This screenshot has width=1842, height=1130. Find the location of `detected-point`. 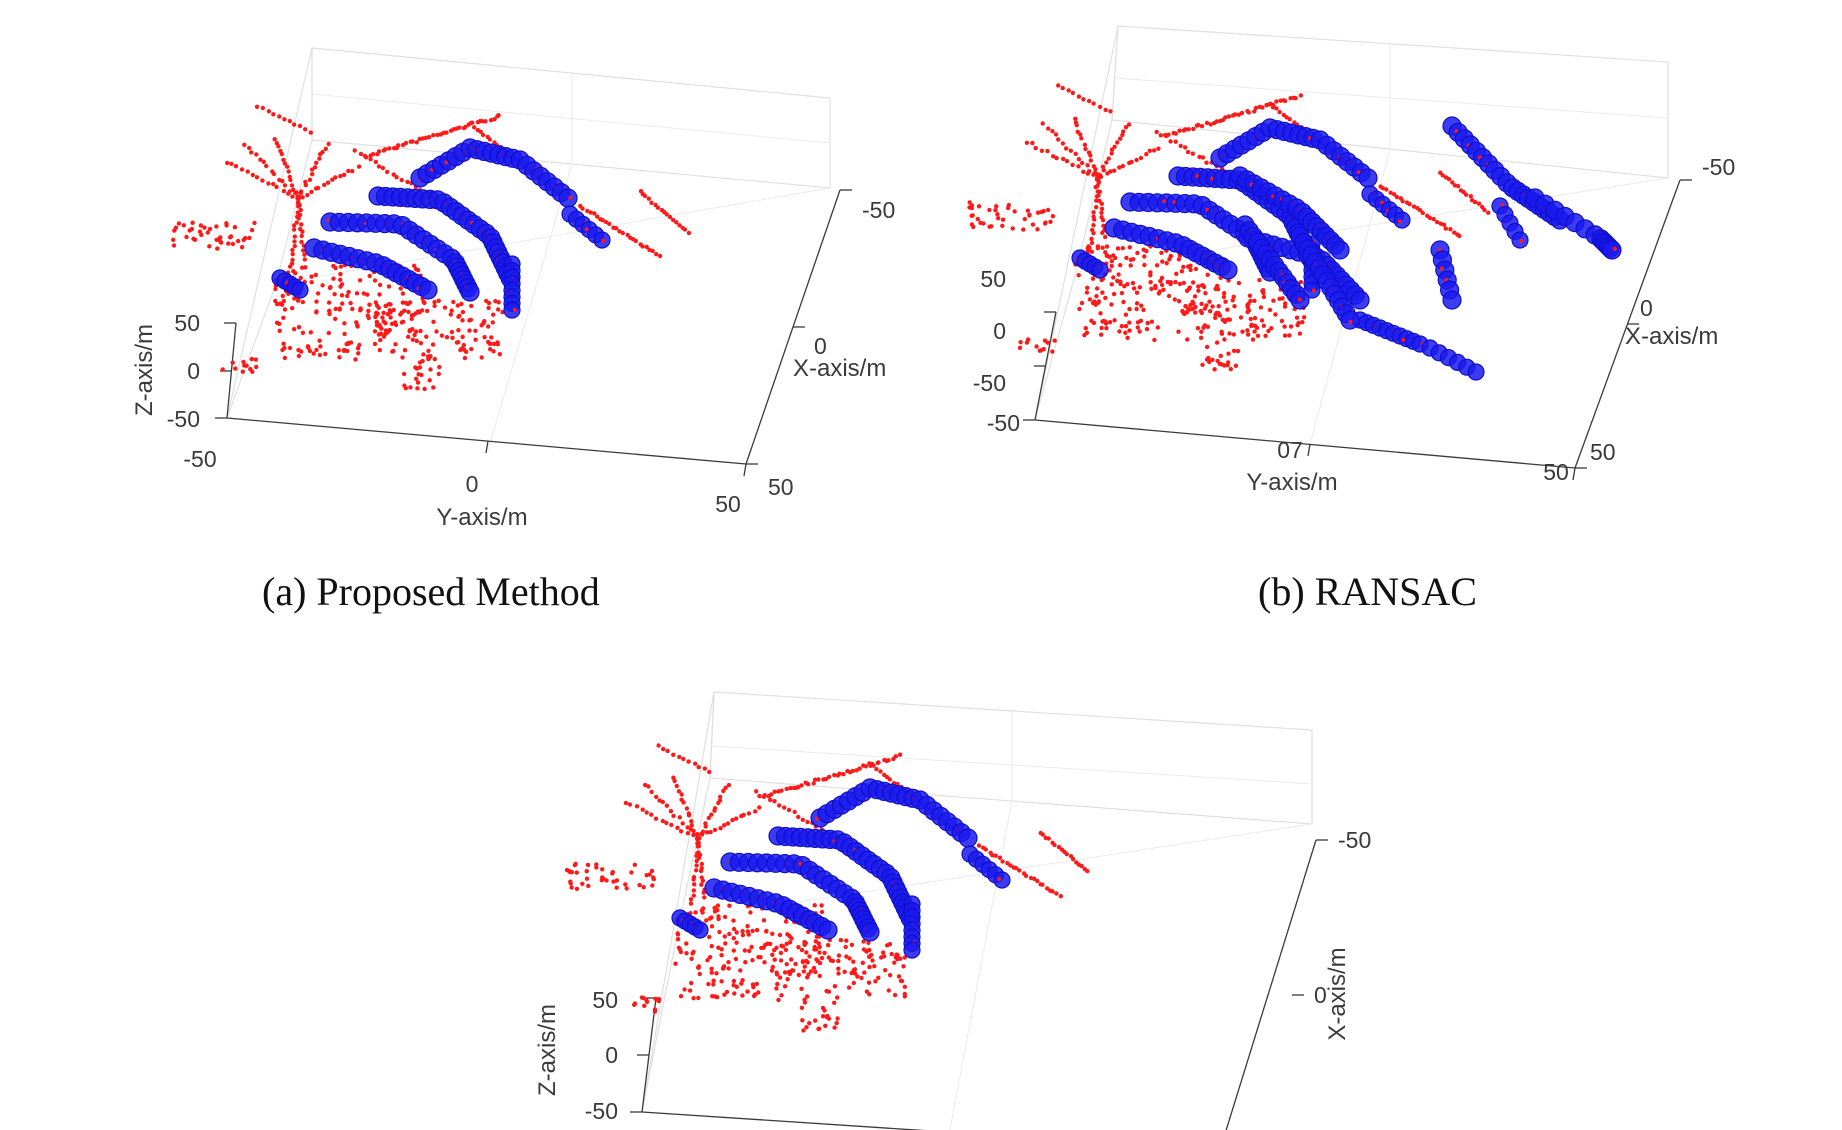

detected-point is located at coordinates (1452, 300).